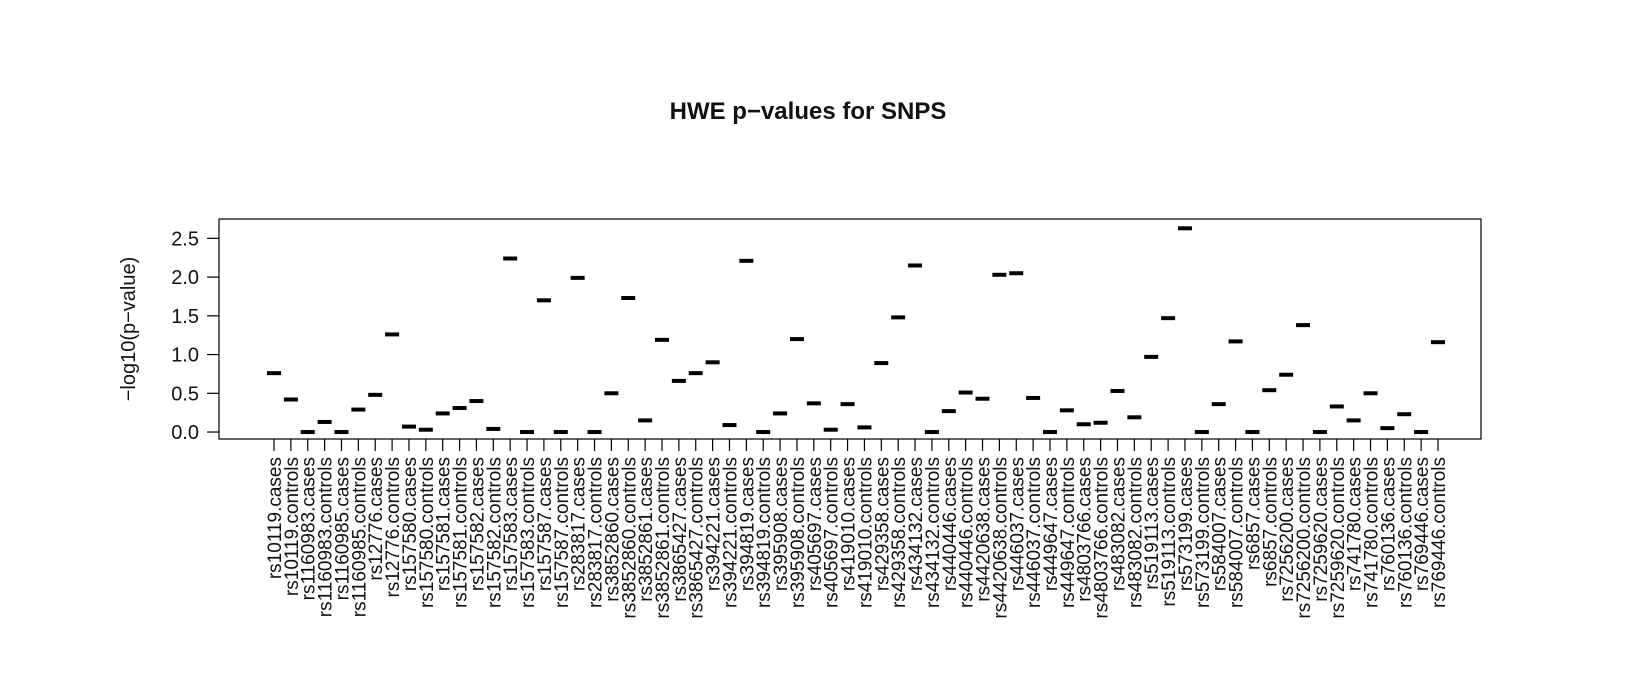 The width and height of the screenshot is (1650, 688). Describe the element at coordinates (1203, 532) in the screenshot. I see `x-tick-label: rs573199.controls` at that location.